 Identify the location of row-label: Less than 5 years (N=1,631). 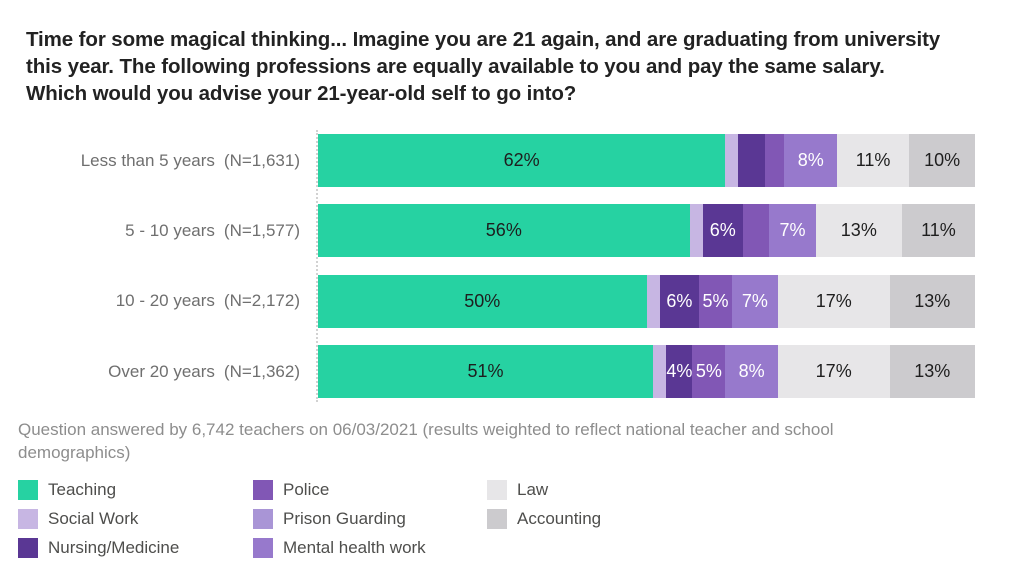
(150, 160).